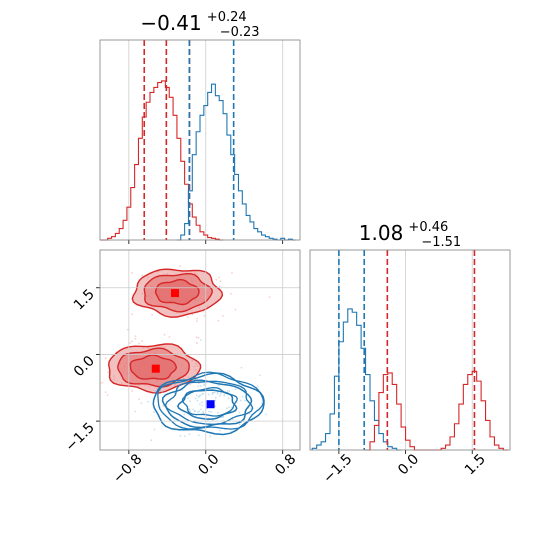 Image resolution: width=550 pixels, height=550 pixels. What do you see at coordinates (162, 160) in the screenshot?
I see `marginal-x-series-0-histogram` at bounding box center [162, 160].